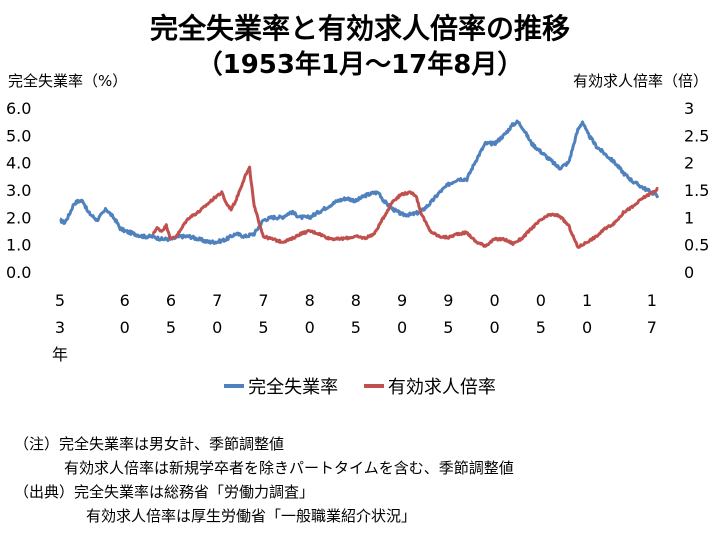  What do you see at coordinates (60, 327) in the screenshot?
I see `x-tick-label: 3` at bounding box center [60, 327].